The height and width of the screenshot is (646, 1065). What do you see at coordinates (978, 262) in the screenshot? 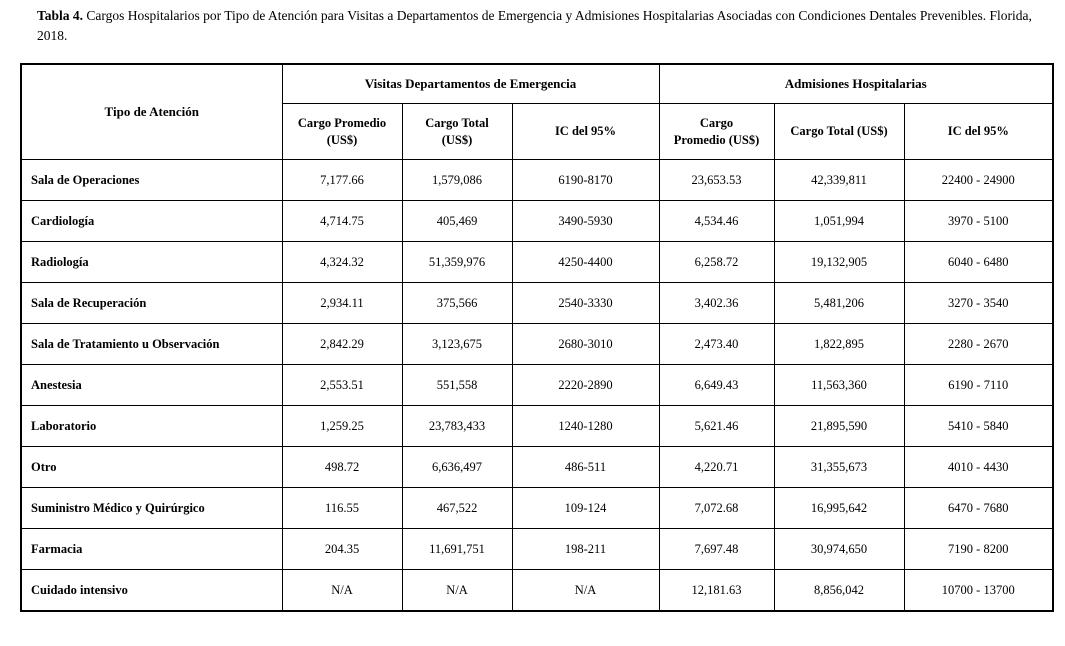
I see `value-cell: 6040 - 6480` at bounding box center [978, 262].